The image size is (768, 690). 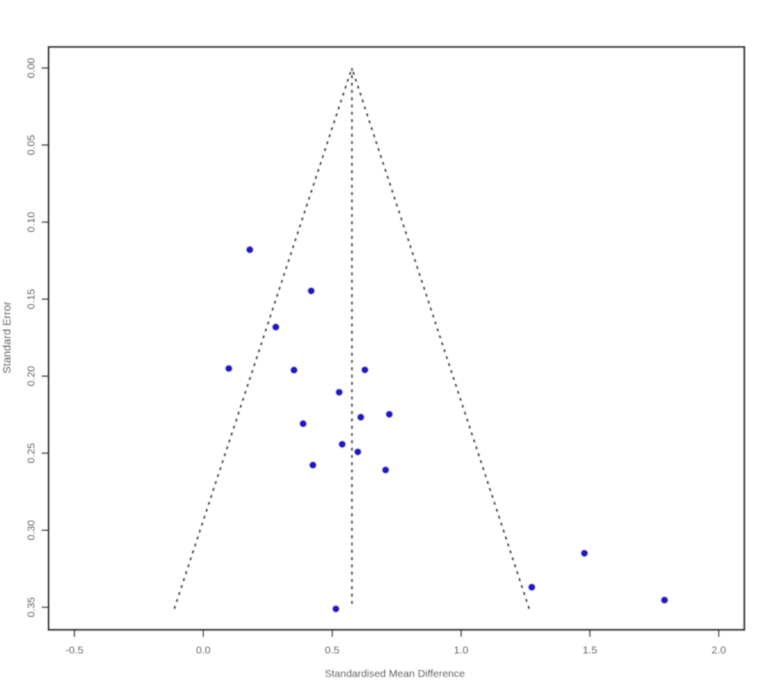 I want to click on svg-text: 0.35, so click(x=31, y=607).